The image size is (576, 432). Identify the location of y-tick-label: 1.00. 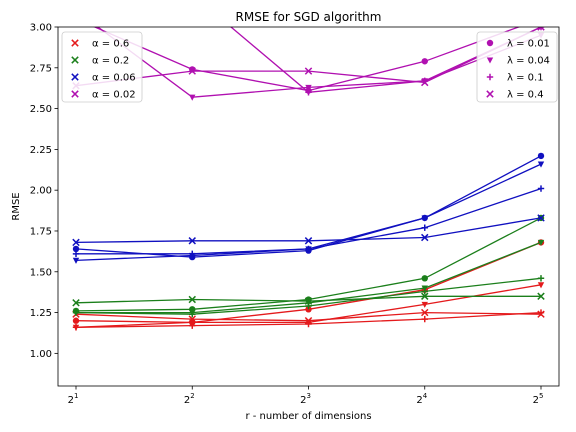
(41, 354).